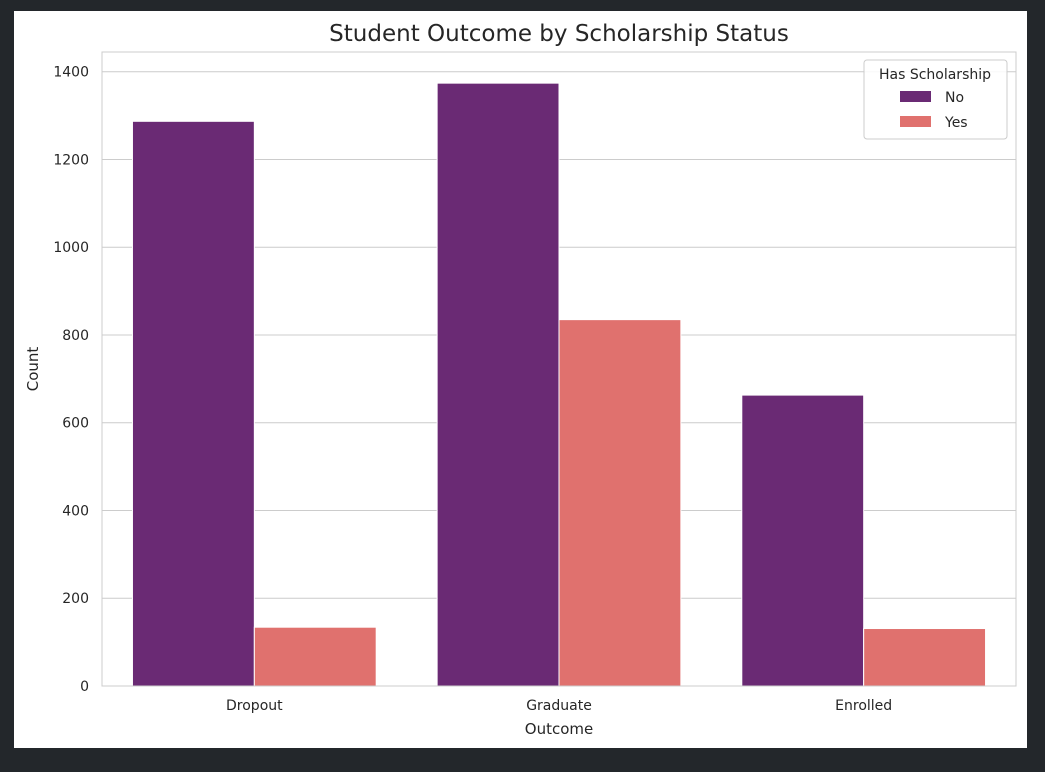 This screenshot has height=772, width=1045. I want to click on bar-dropout-no, so click(193, 403).